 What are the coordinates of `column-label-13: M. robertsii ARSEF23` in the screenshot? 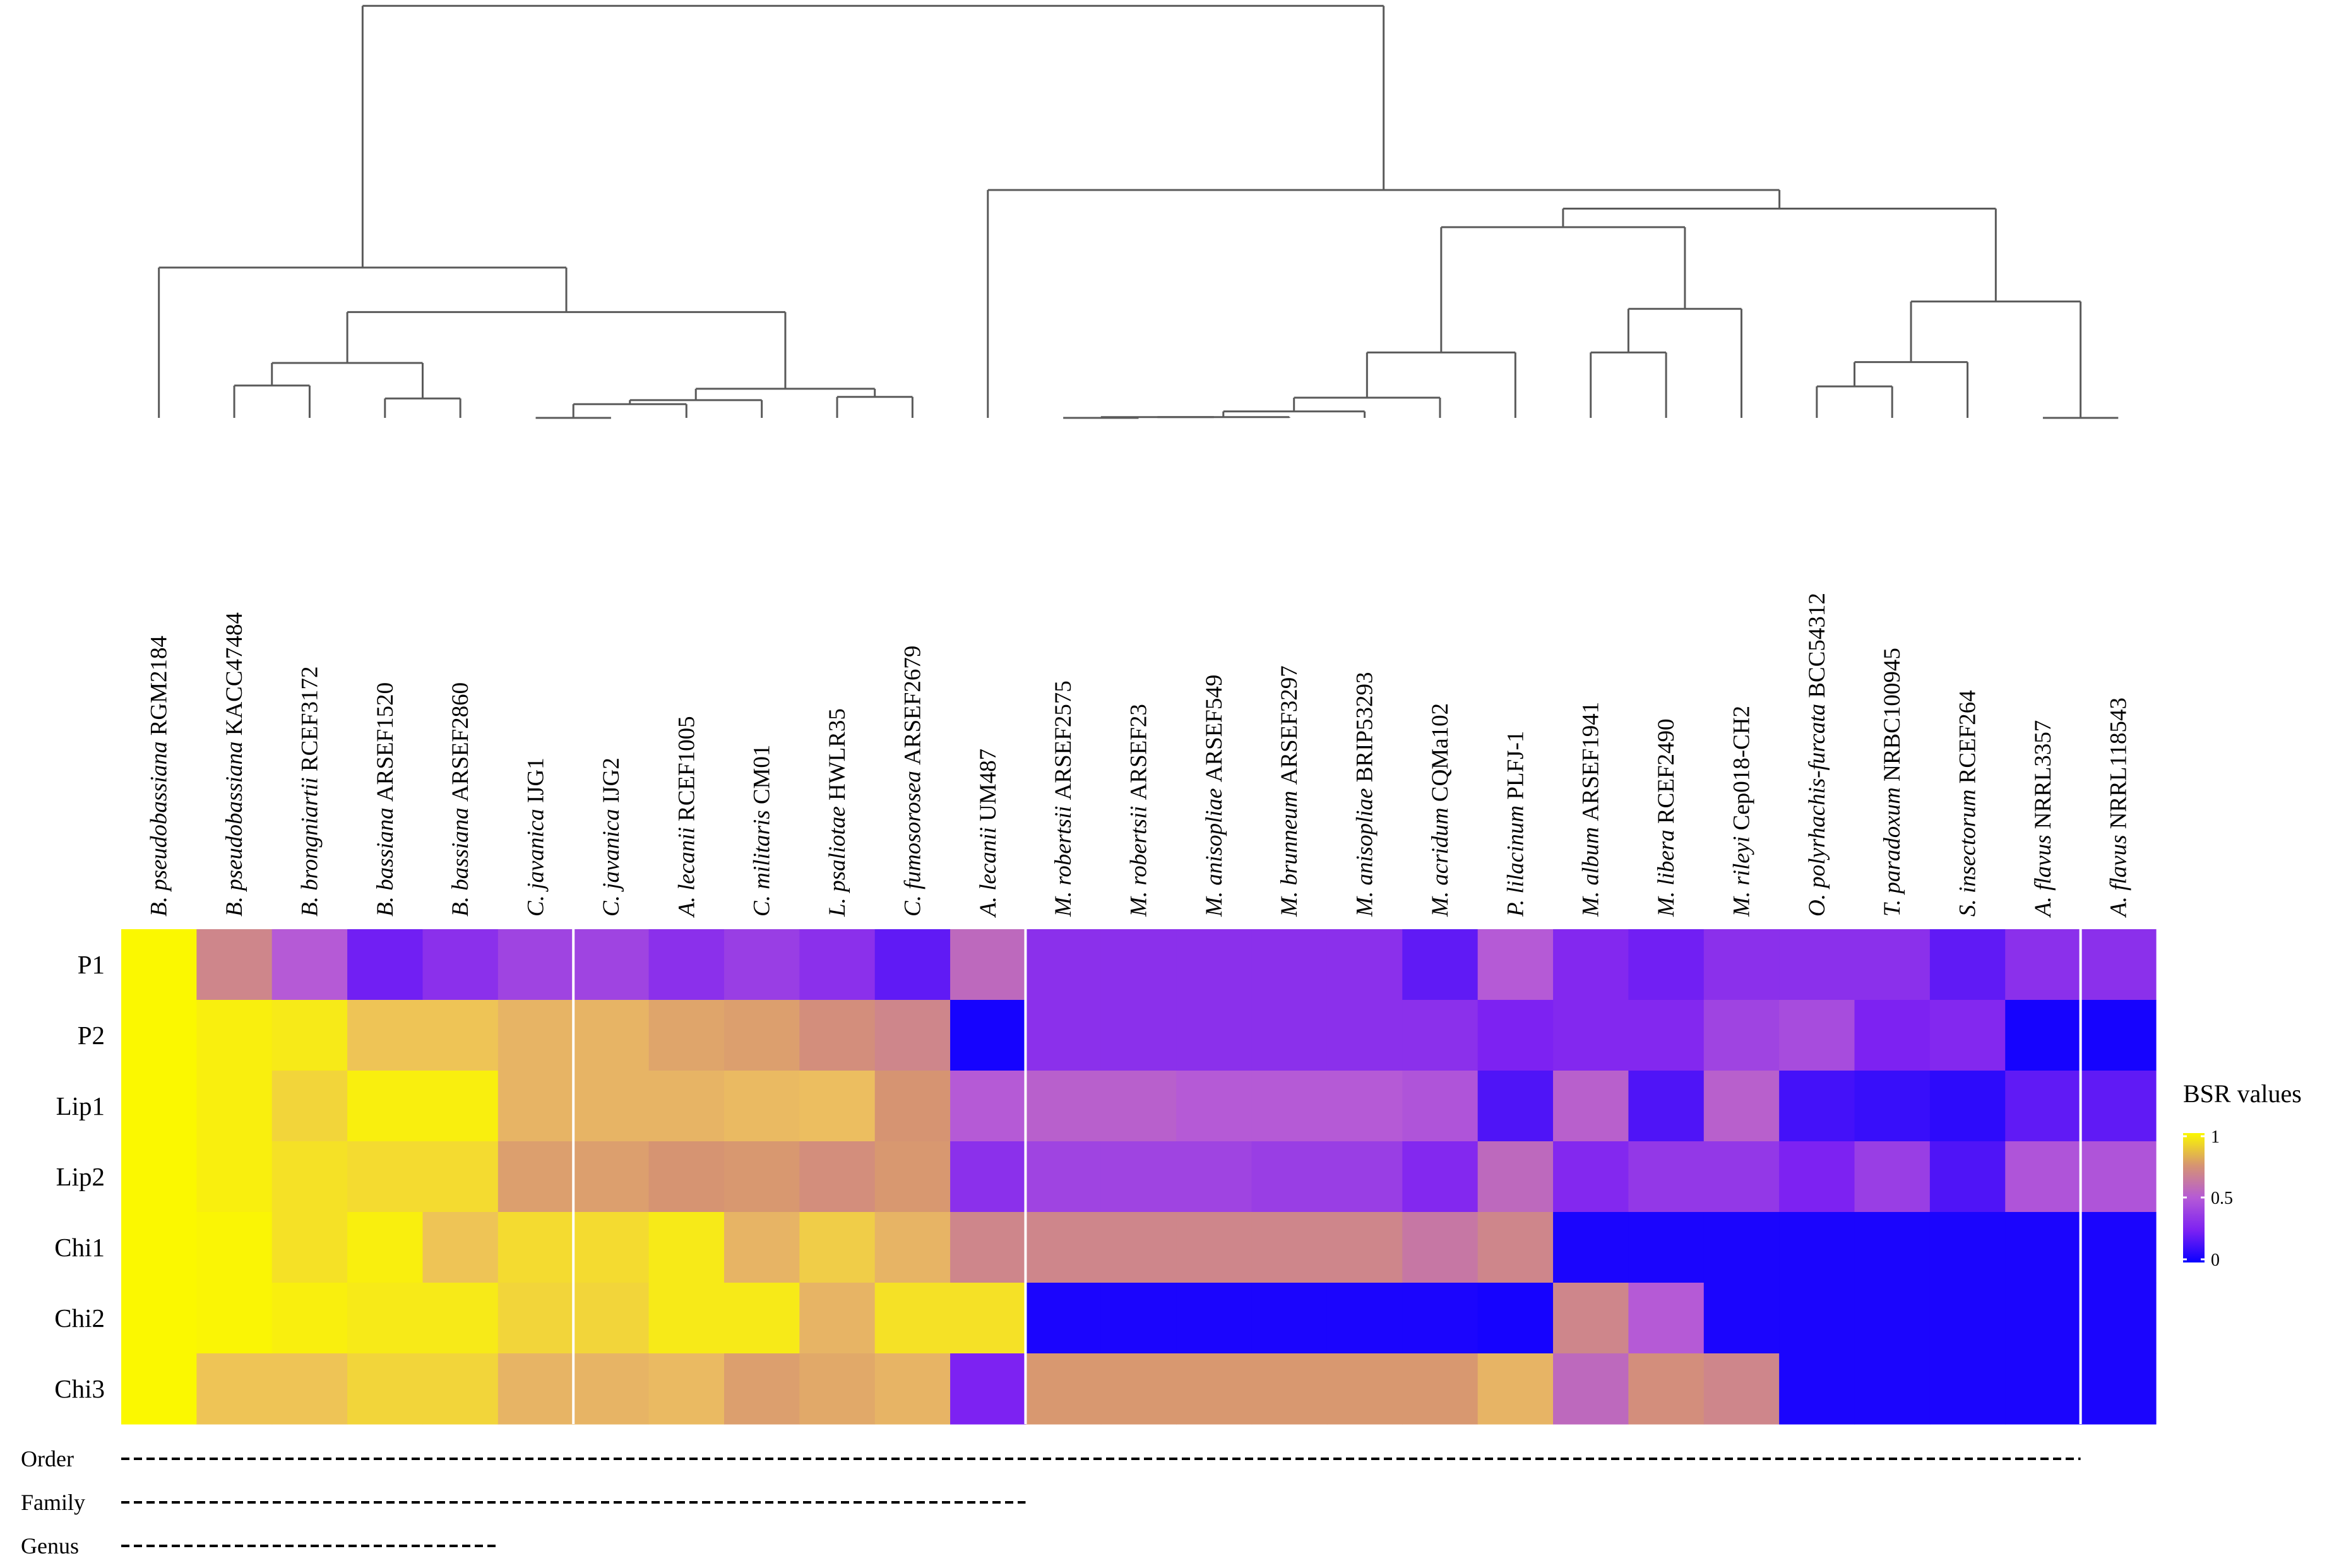 It's located at (1139, 810).